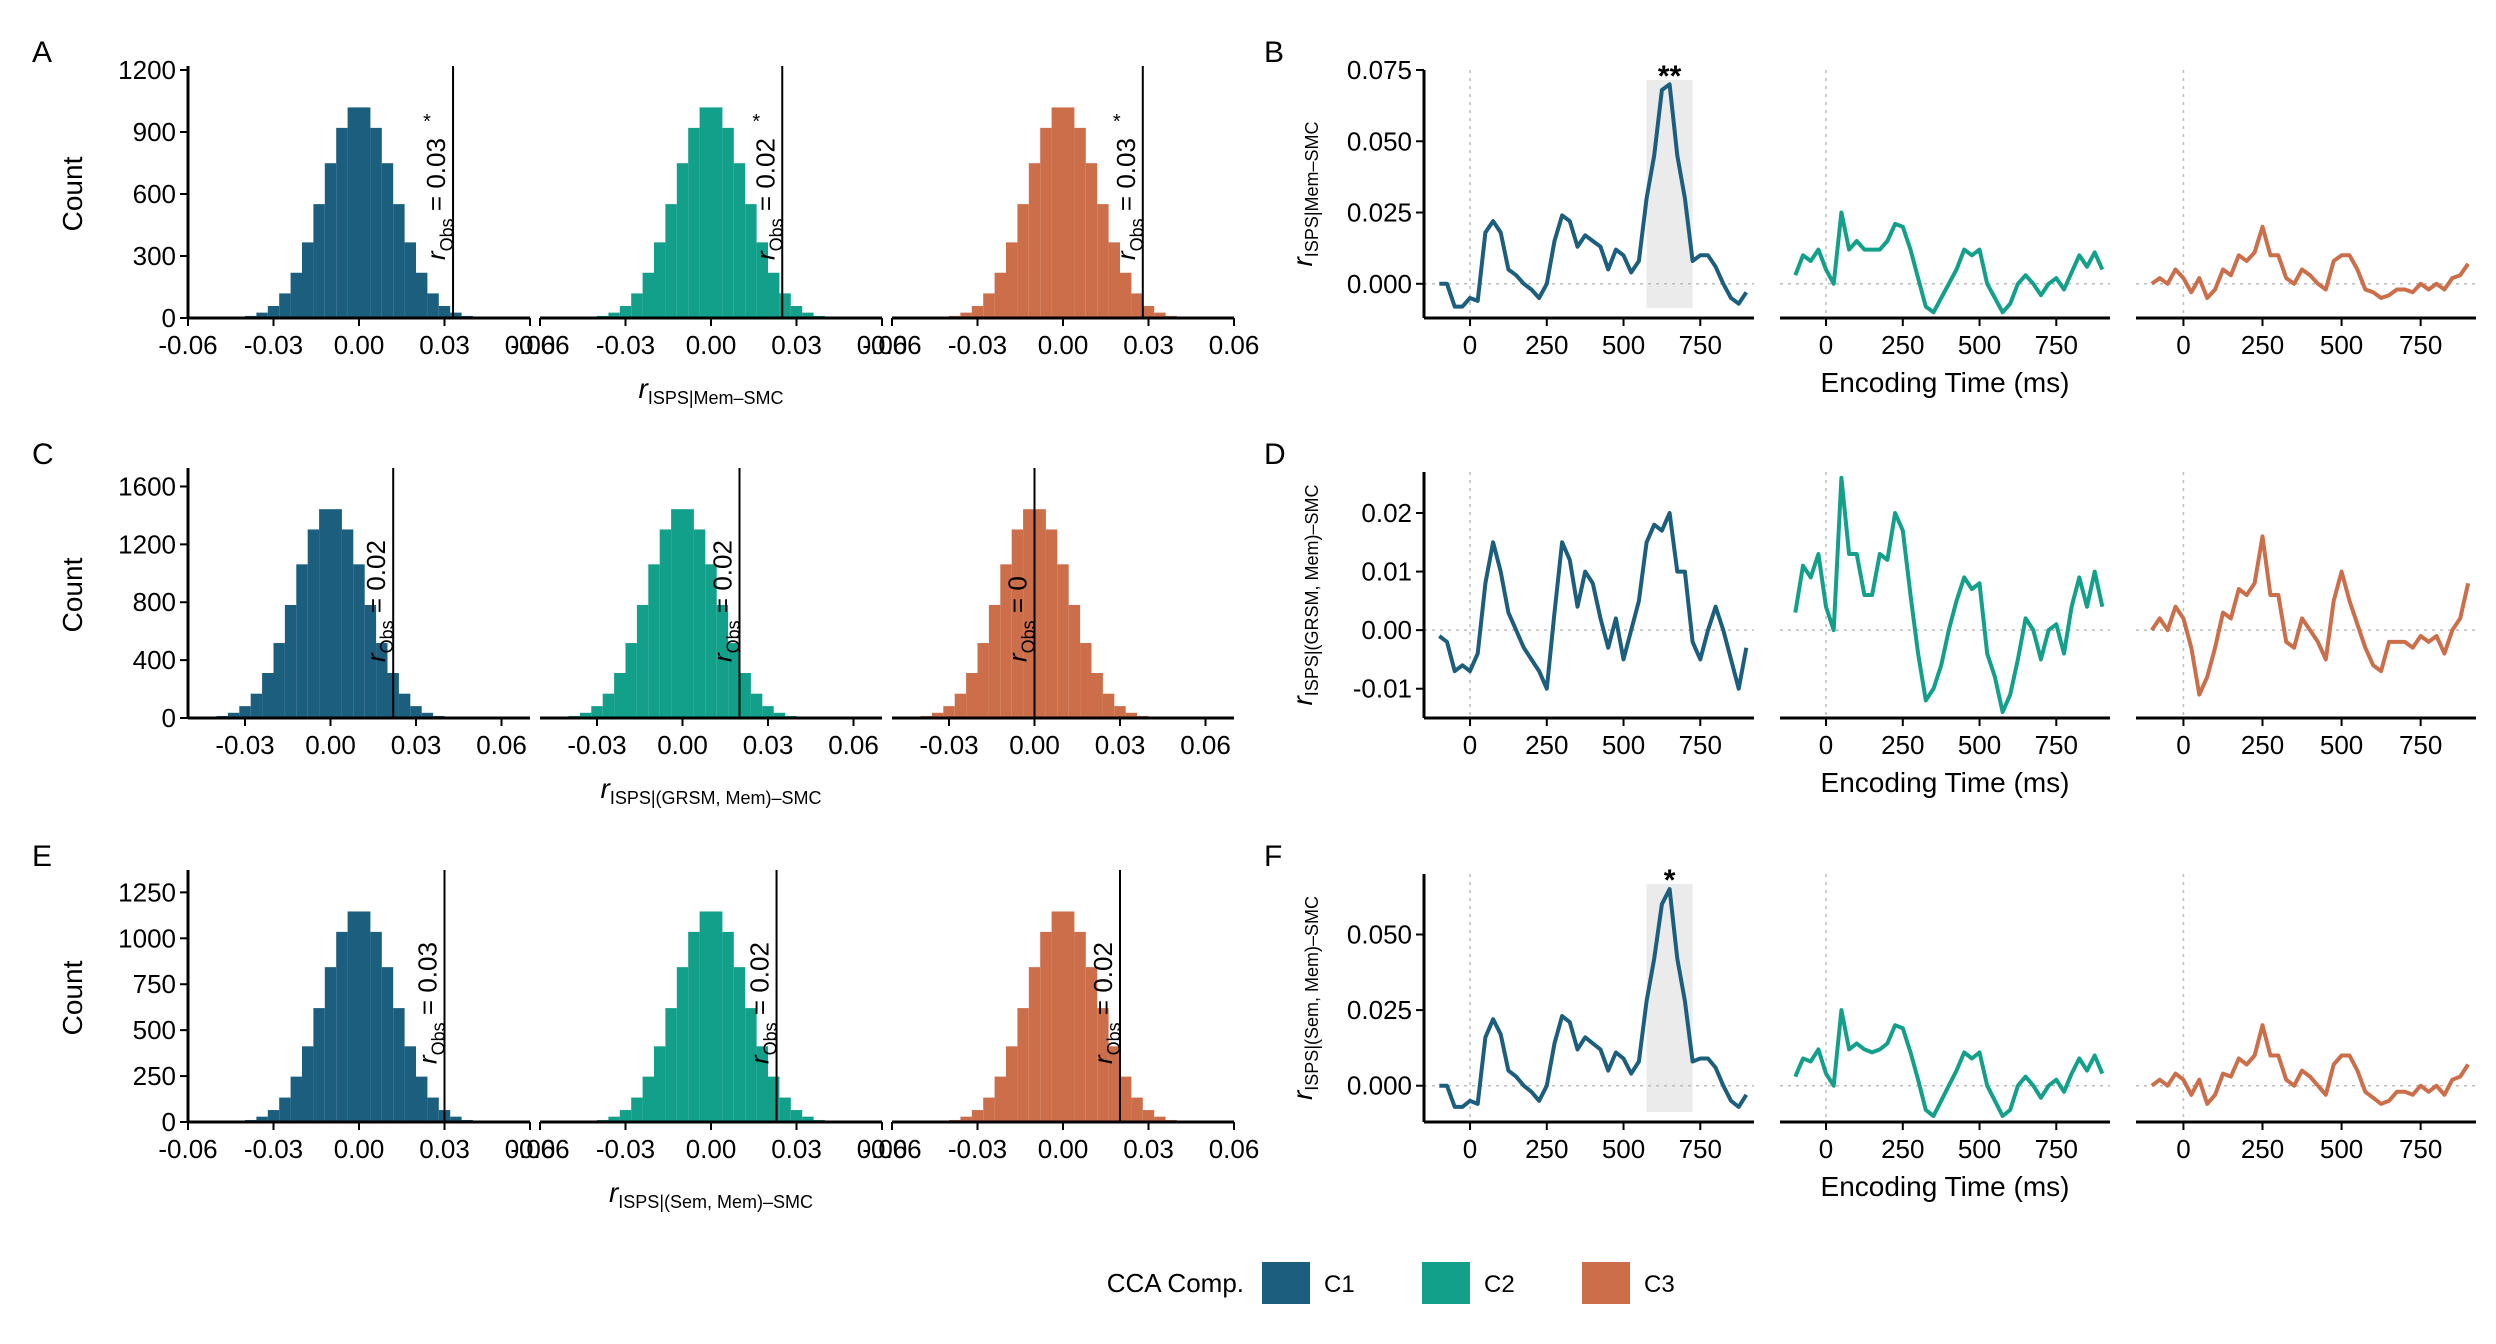 This screenshot has height=1344, width=2496. Describe the element at coordinates (530, 1149) in the screenshot. I see `x-tick-label: 0.06` at that location.